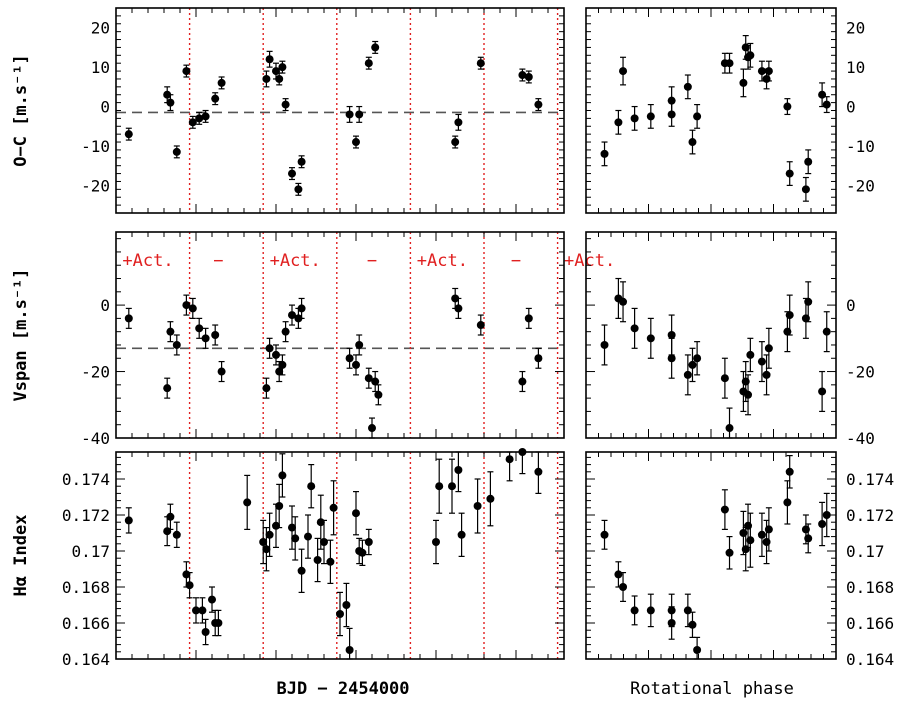 This screenshot has width=907, height=705. What do you see at coordinates (739, 560) in the screenshot?
I see `panel-halpha-phase: 0.164 0.166 0.168 0.17 0.172 0.174` at bounding box center [739, 560].